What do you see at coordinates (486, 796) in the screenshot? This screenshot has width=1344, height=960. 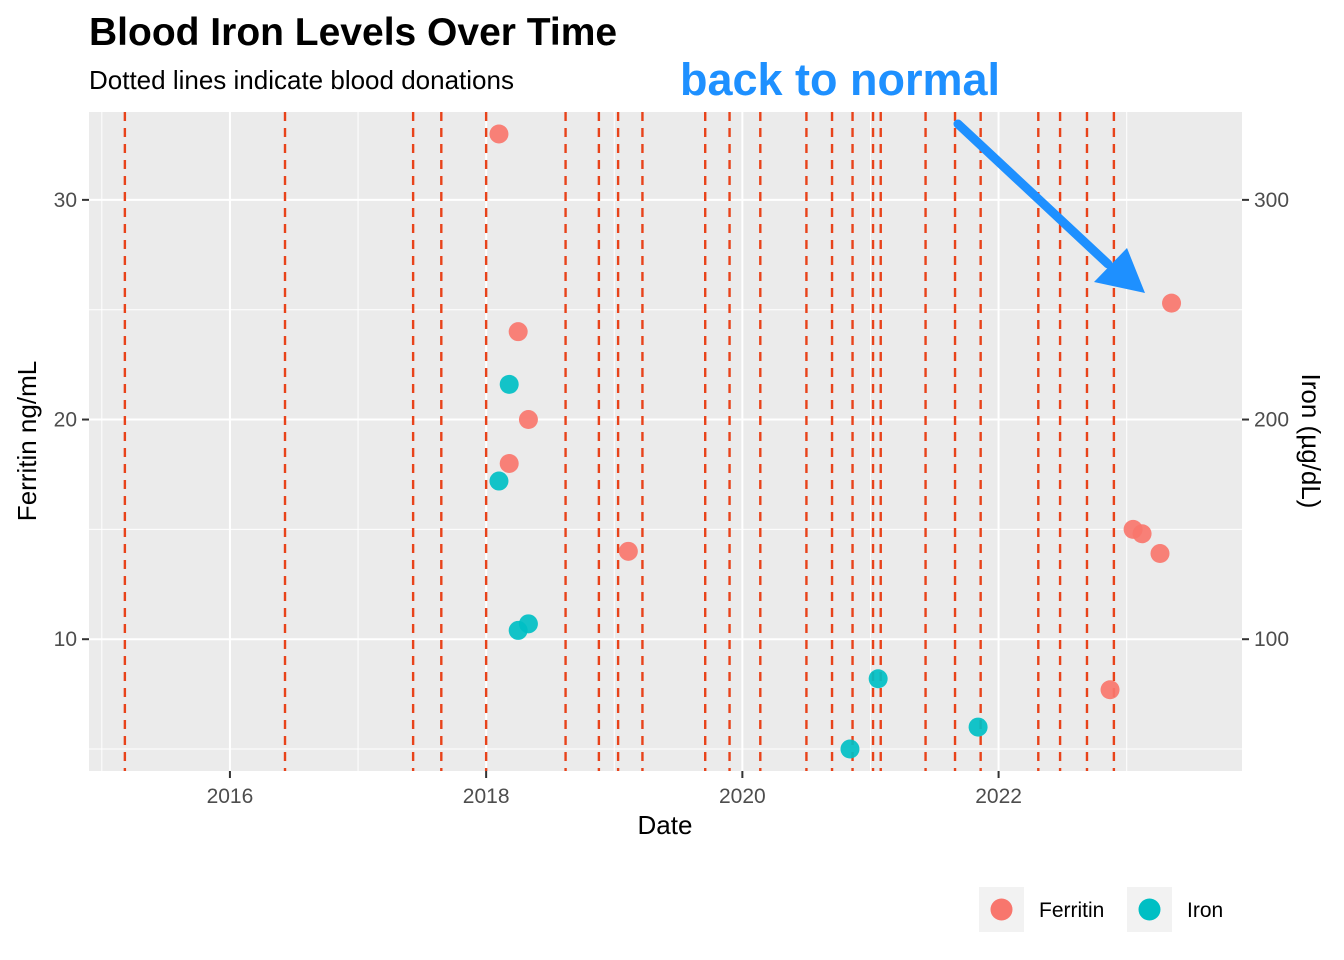 I see `x-tick-label: 2018` at bounding box center [486, 796].